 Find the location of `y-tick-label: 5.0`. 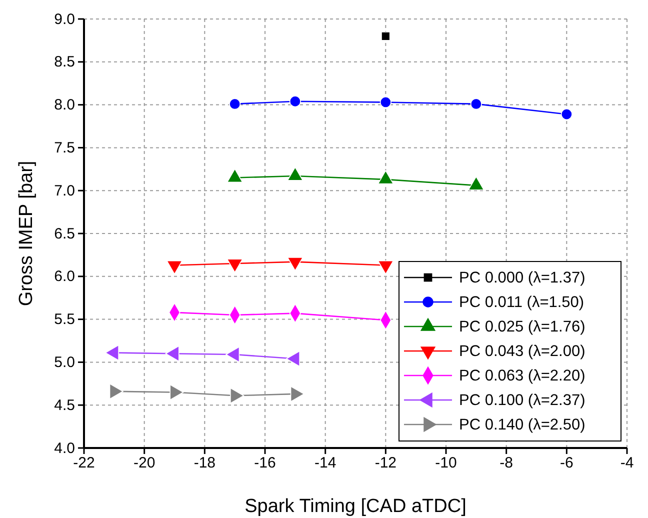

y-tick-label: 5.0 is located at coordinates (64, 362).